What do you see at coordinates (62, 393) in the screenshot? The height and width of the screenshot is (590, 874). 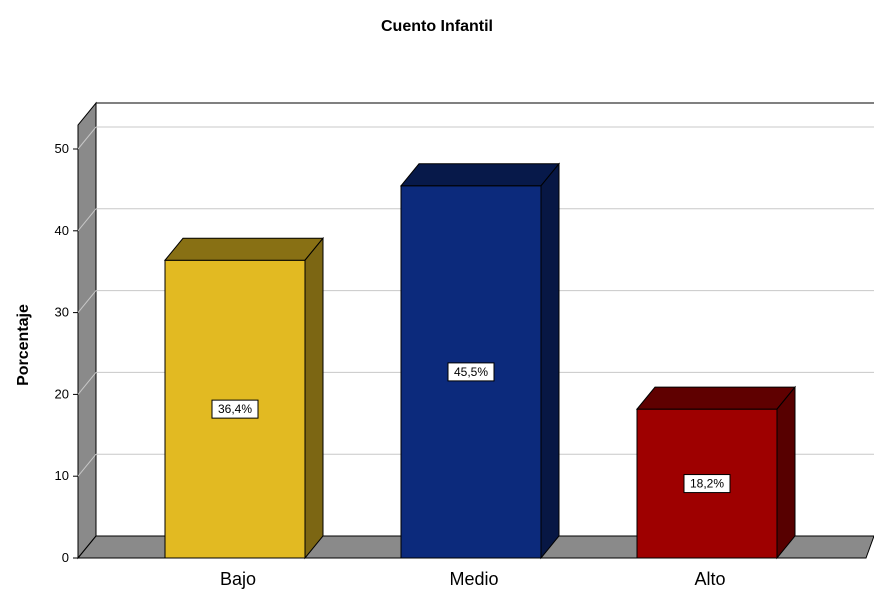 I see `y-tick-label: 20` at bounding box center [62, 393].